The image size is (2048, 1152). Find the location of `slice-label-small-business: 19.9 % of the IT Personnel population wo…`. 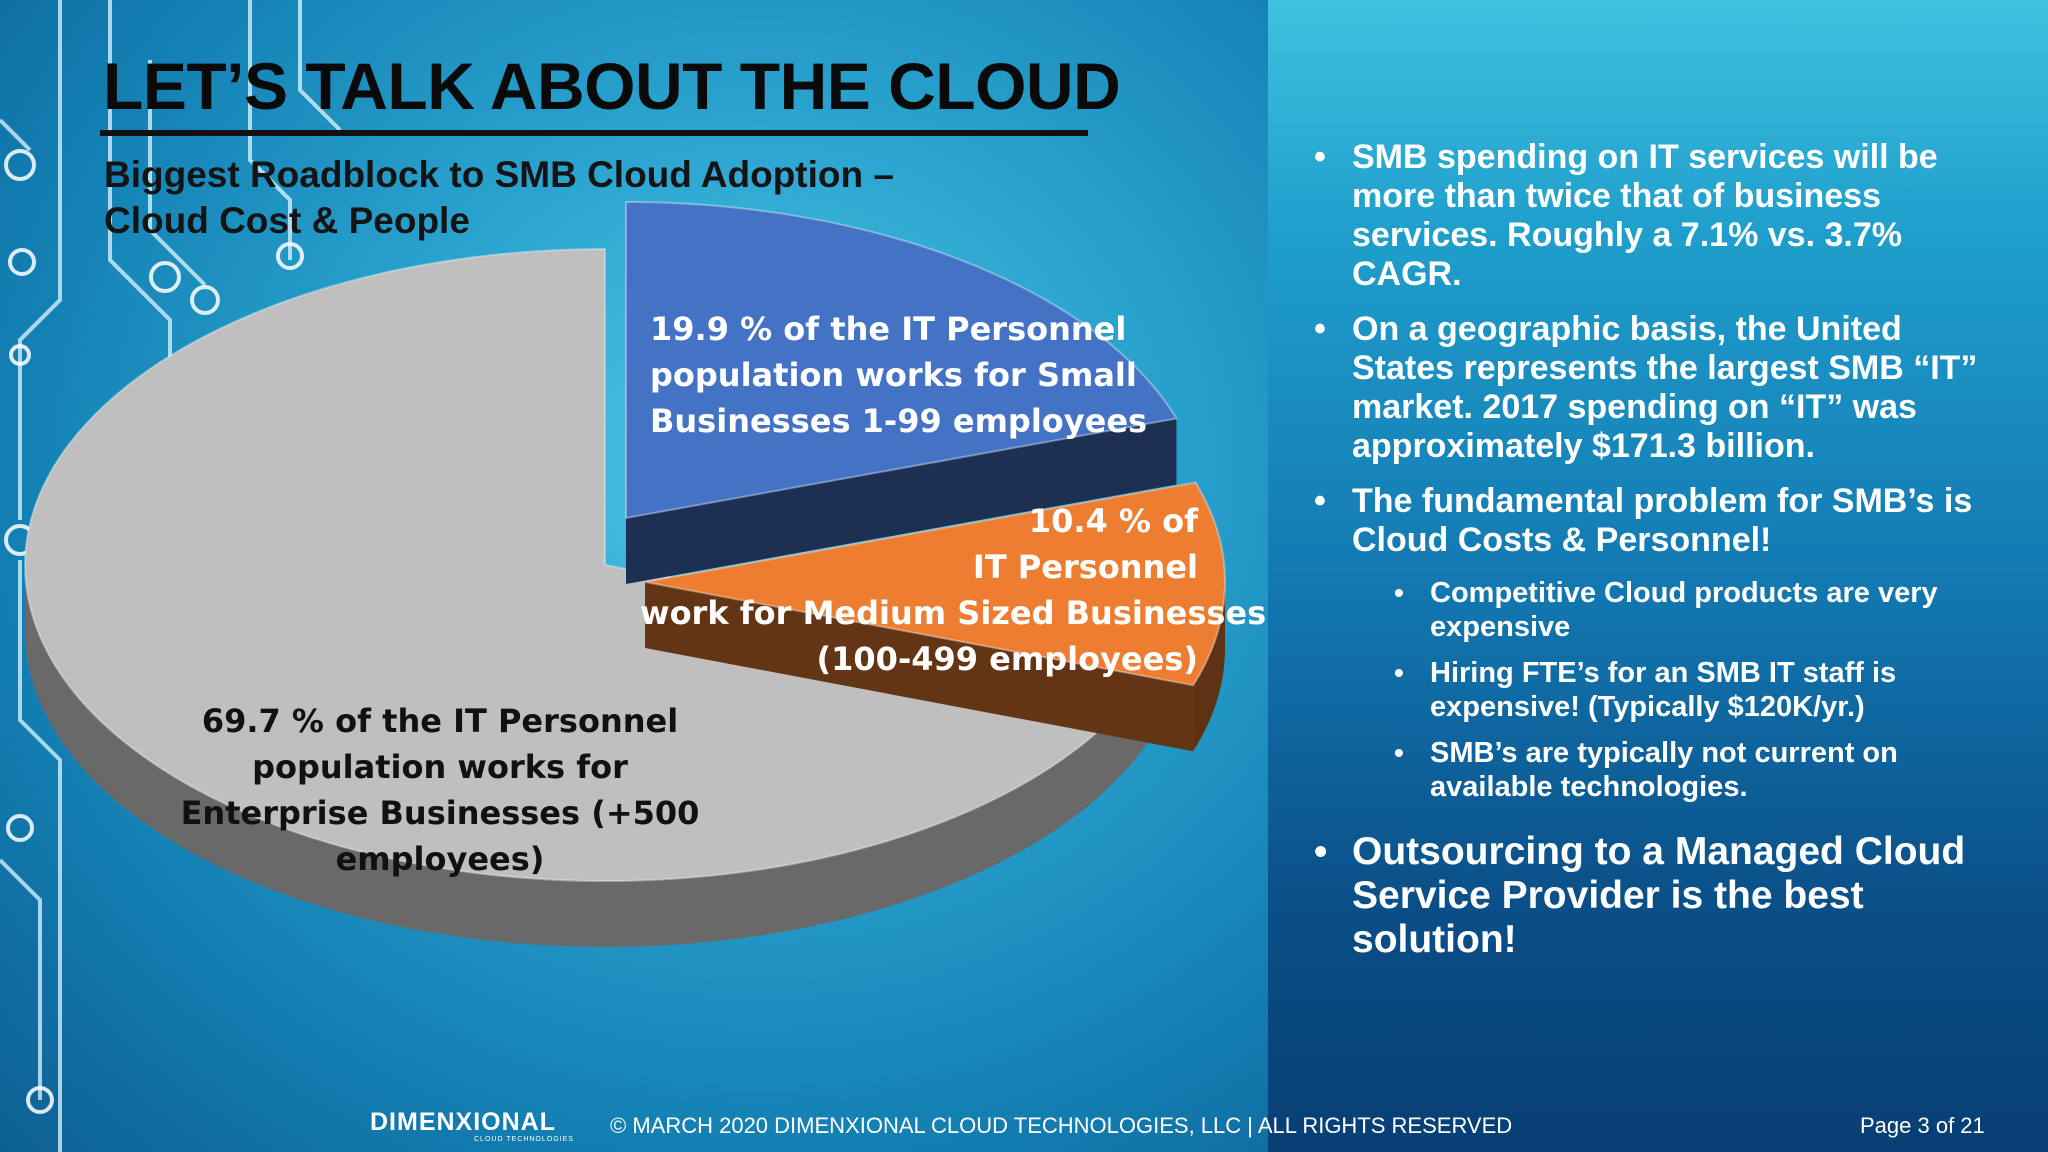

slice-label-small-business: 19.9 % of the IT Personnel population wo… is located at coordinates (898, 375).